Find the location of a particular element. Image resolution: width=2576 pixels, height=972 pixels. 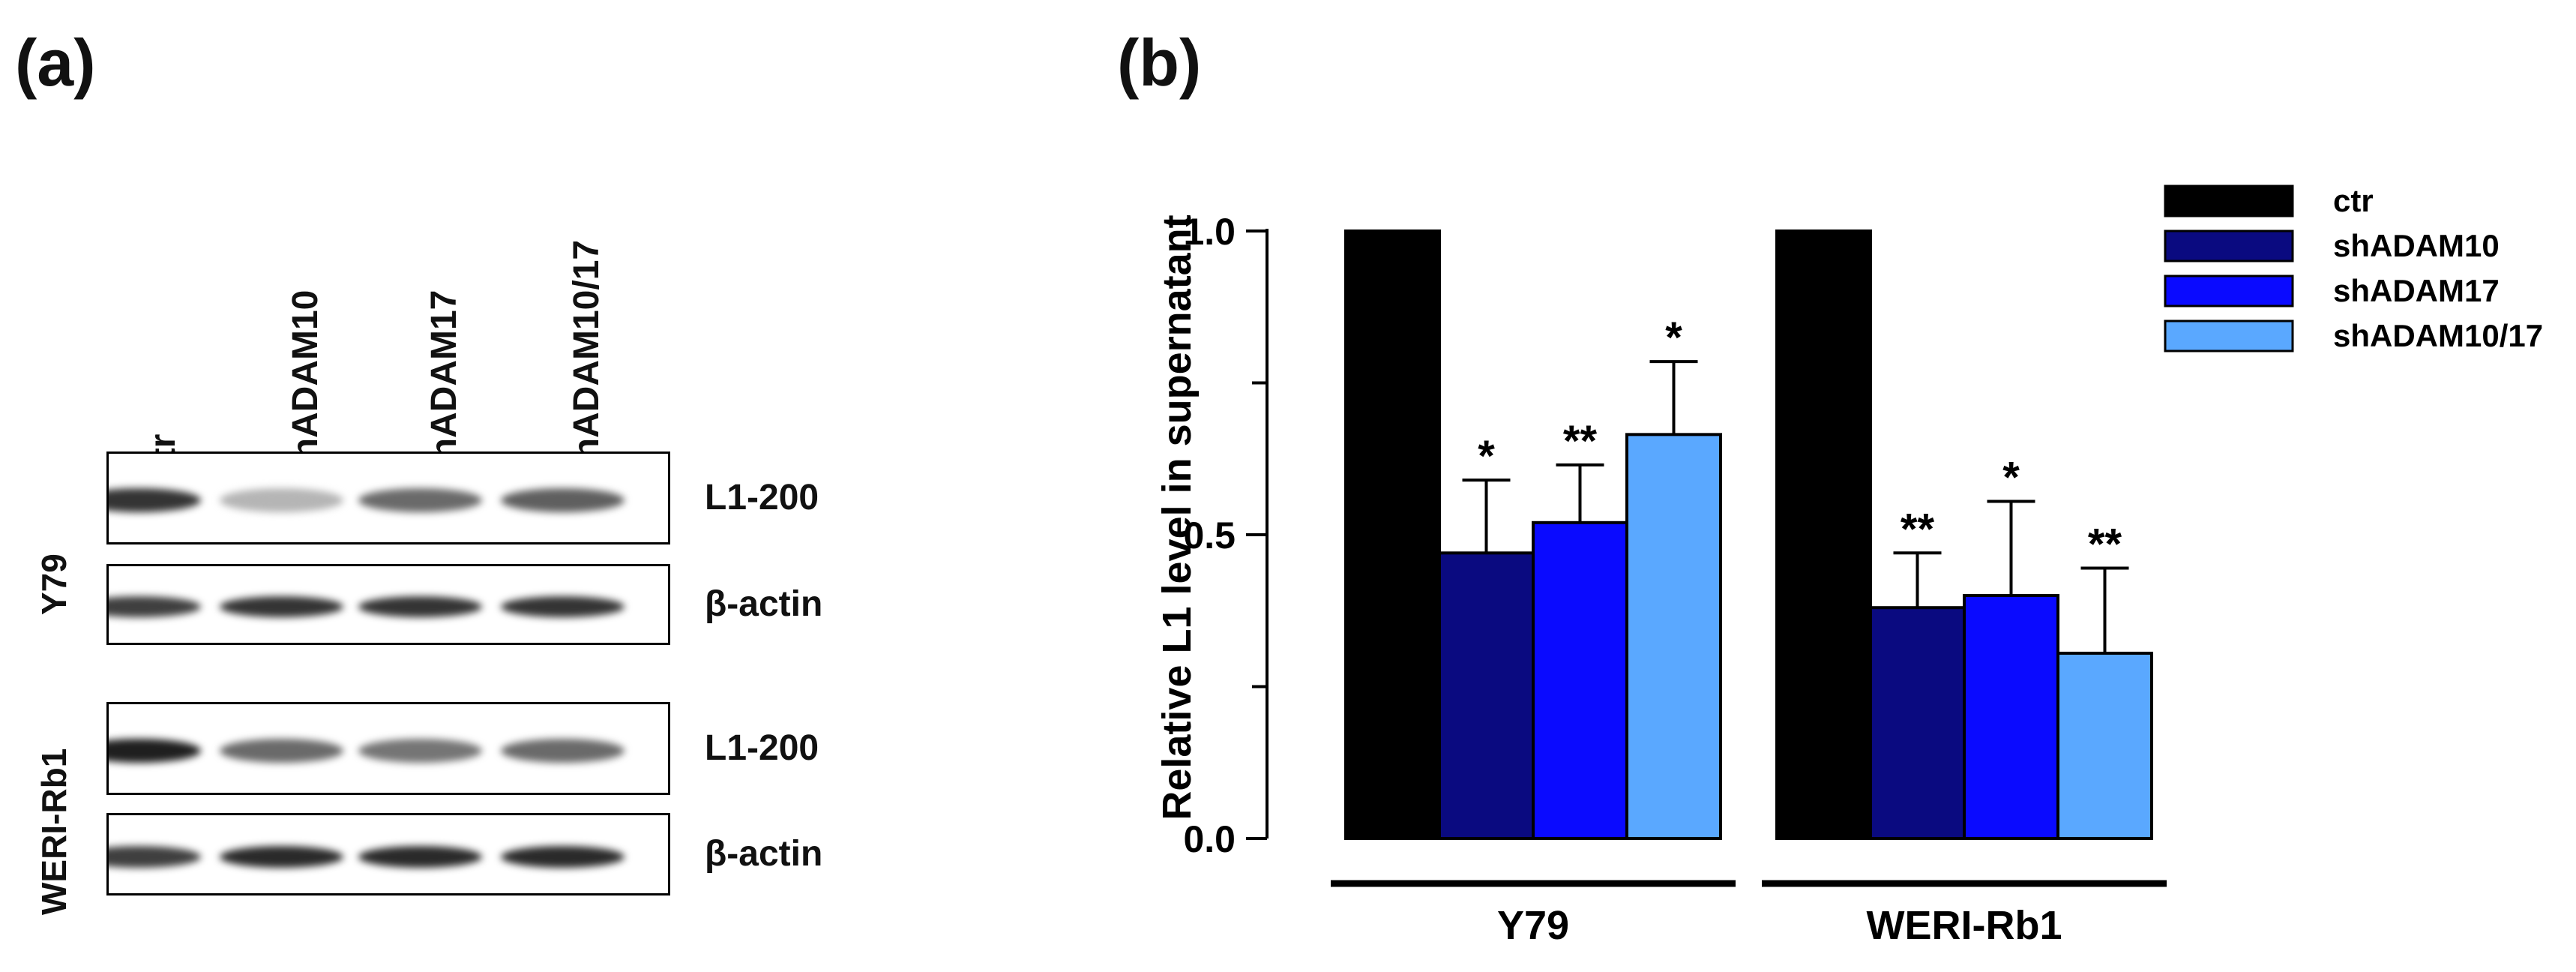

y-tick-label: 1.0 is located at coordinates (1209, 232).